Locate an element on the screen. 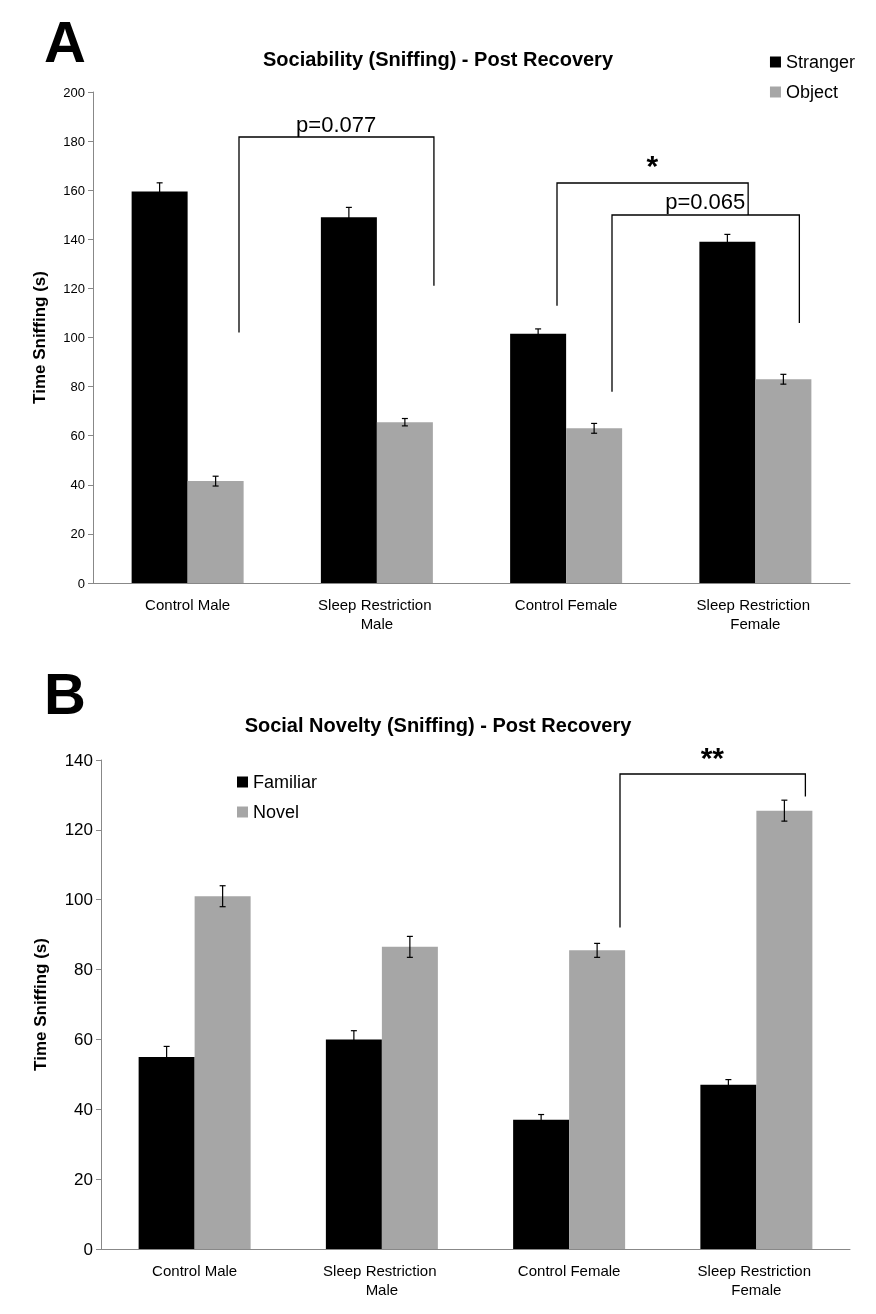 The width and height of the screenshot is (876, 1314). legend-label: Object is located at coordinates (811, 92).